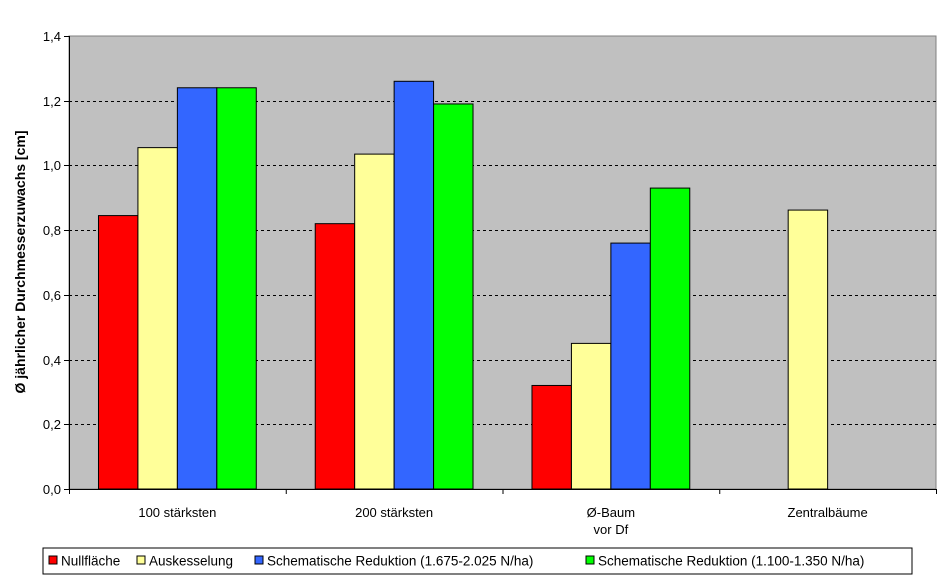  I want to click on y-tick-label: 0,8, so click(52, 230).